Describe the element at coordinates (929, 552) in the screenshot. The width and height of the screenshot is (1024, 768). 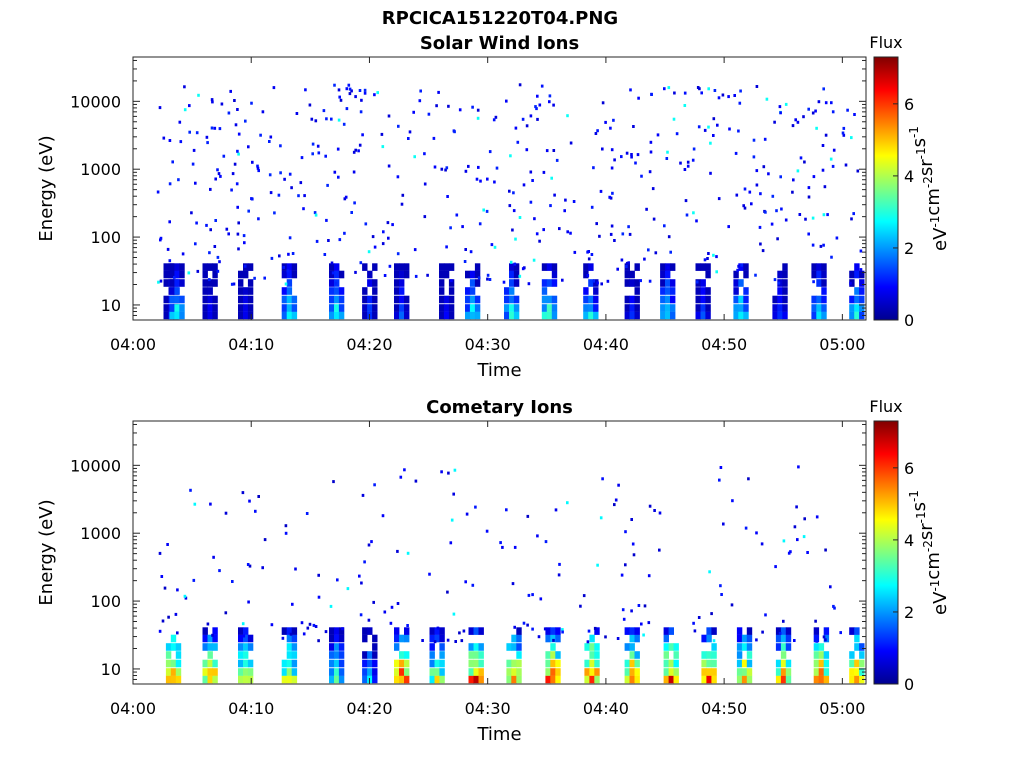
I see `colorbar-units-label: eV-1cm-2sr-1s-1` at that location.